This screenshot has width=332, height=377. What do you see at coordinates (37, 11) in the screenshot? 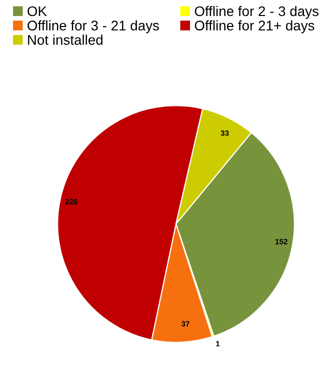
I see `legend-label: OK` at bounding box center [37, 11].